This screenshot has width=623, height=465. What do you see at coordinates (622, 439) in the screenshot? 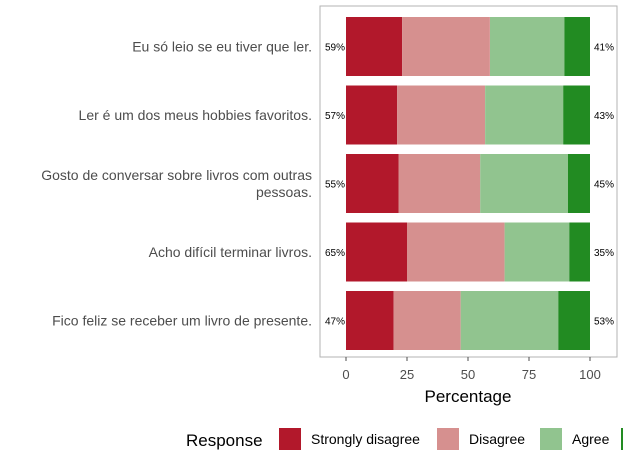
I see `legend-key-series4` at bounding box center [622, 439].